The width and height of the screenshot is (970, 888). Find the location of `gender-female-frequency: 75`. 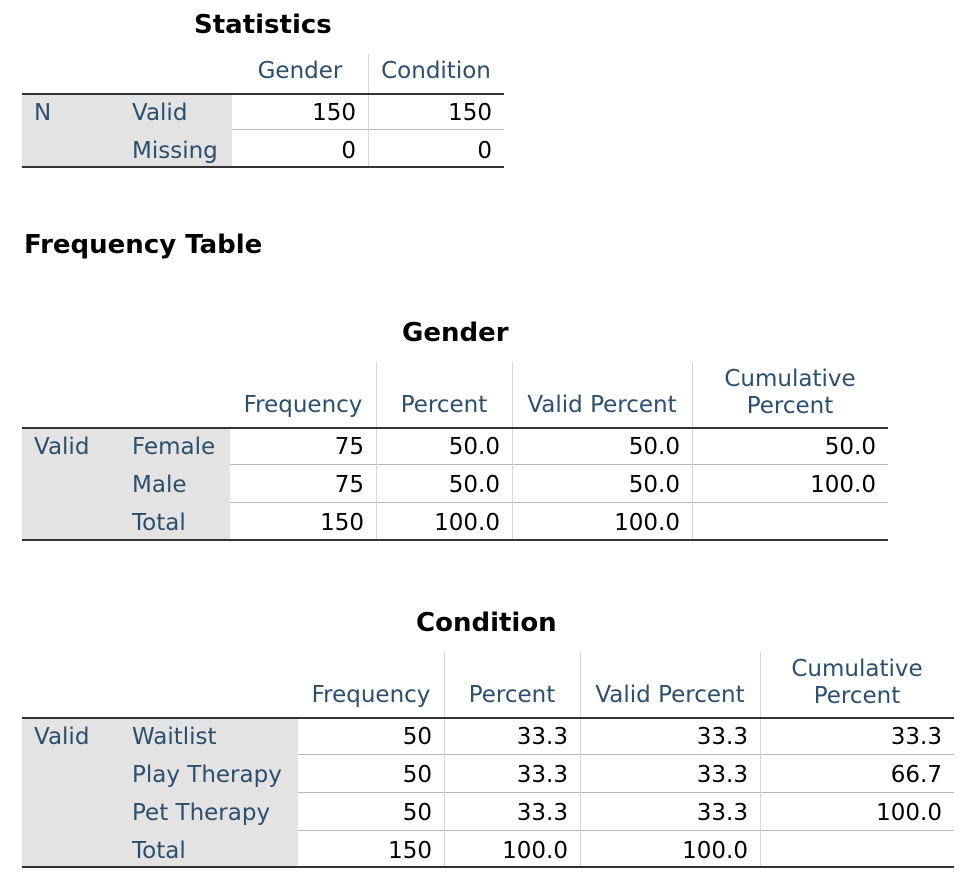

gender-female-frequency: 75 is located at coordinates (349, 447).